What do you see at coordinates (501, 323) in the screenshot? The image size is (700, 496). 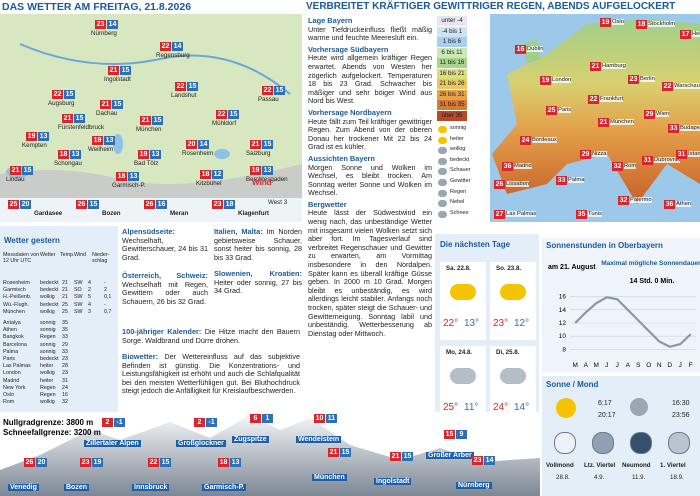 I see `high: 23°` at bounding box center [501, 323].